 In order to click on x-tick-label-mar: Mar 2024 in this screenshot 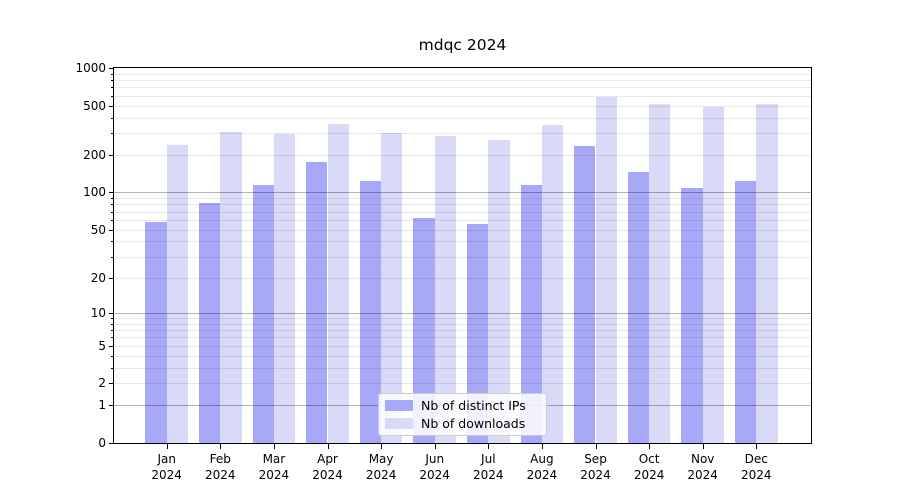, I will do `click(274, 467)`.